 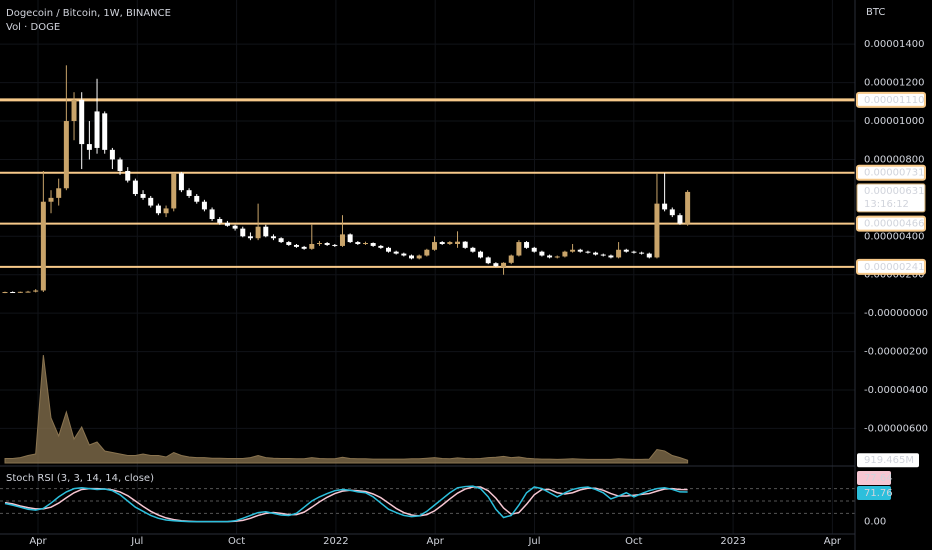 What do you see at coordinates (878, 493) in the screenshot?
I see `stoch-k-label: 71.76` at bounding box center [878, 493].